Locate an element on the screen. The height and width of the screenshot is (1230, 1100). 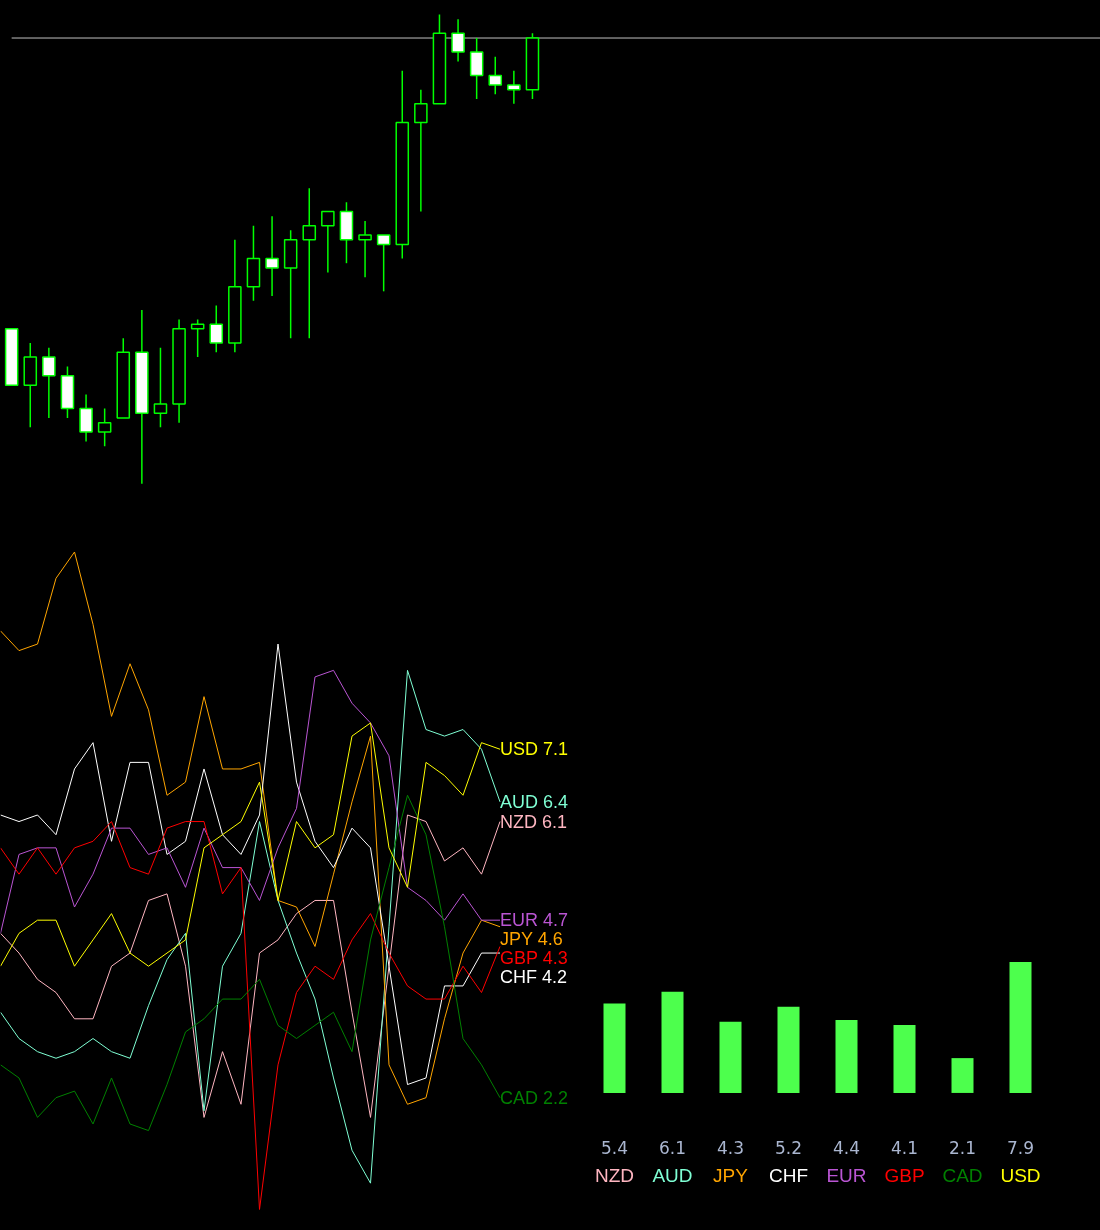
data-label: 4.4 is located at coordinates (846, 1148).